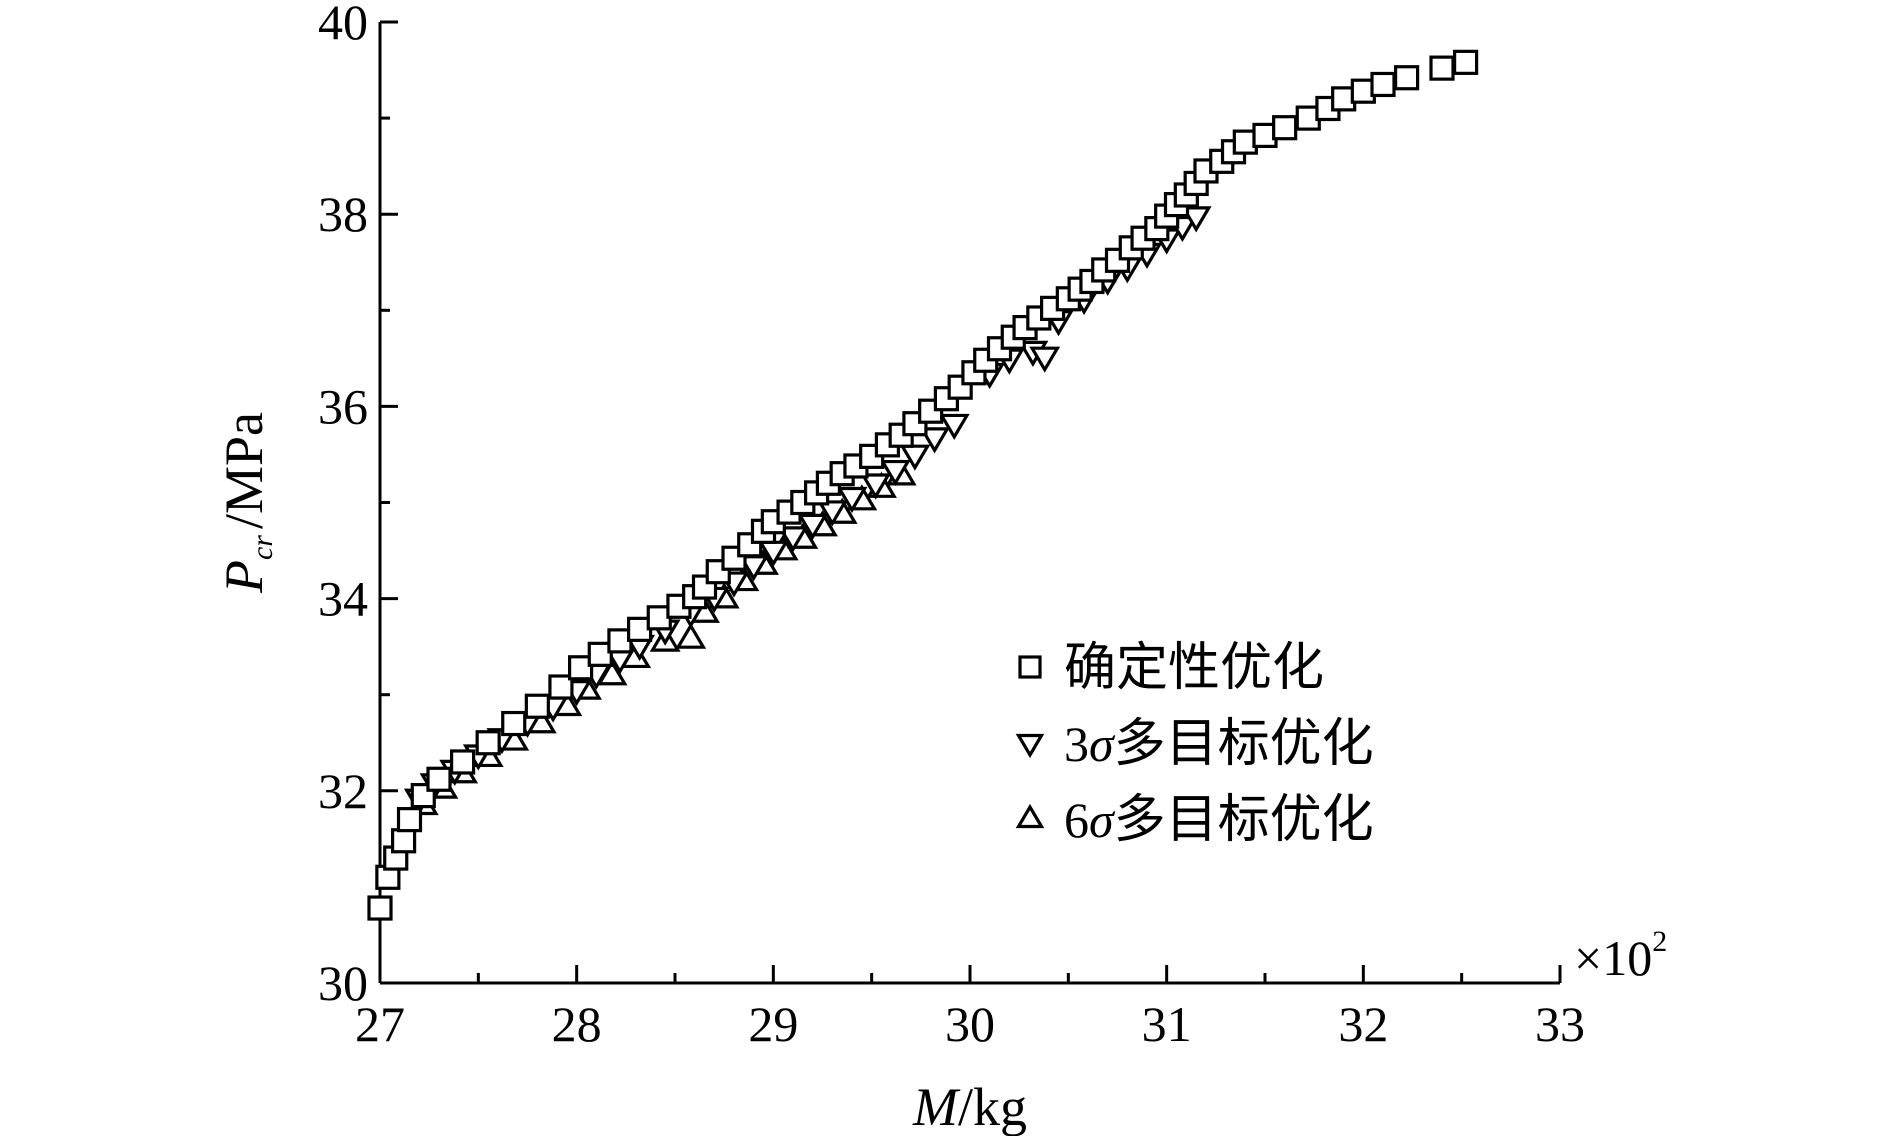 The width and height of the screenshot is (1889, 1136). I want to click on y-tick-label: 34, so click(343, 599).